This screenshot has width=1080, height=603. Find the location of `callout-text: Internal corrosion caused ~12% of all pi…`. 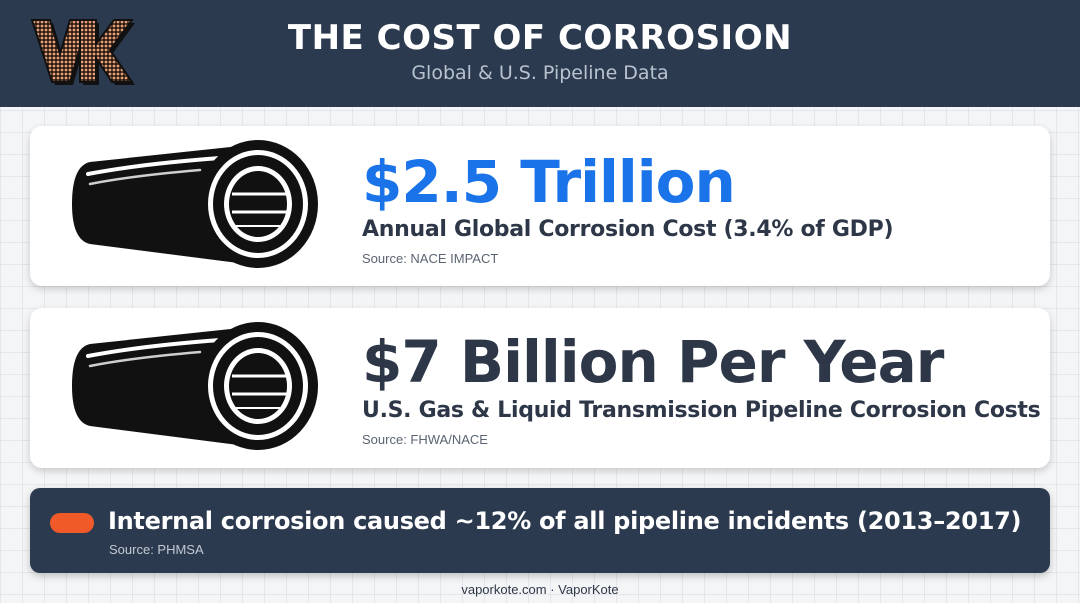

callout-text: Internal corrosion caused ~12% of all pi… is located at coordinates (565, 521).